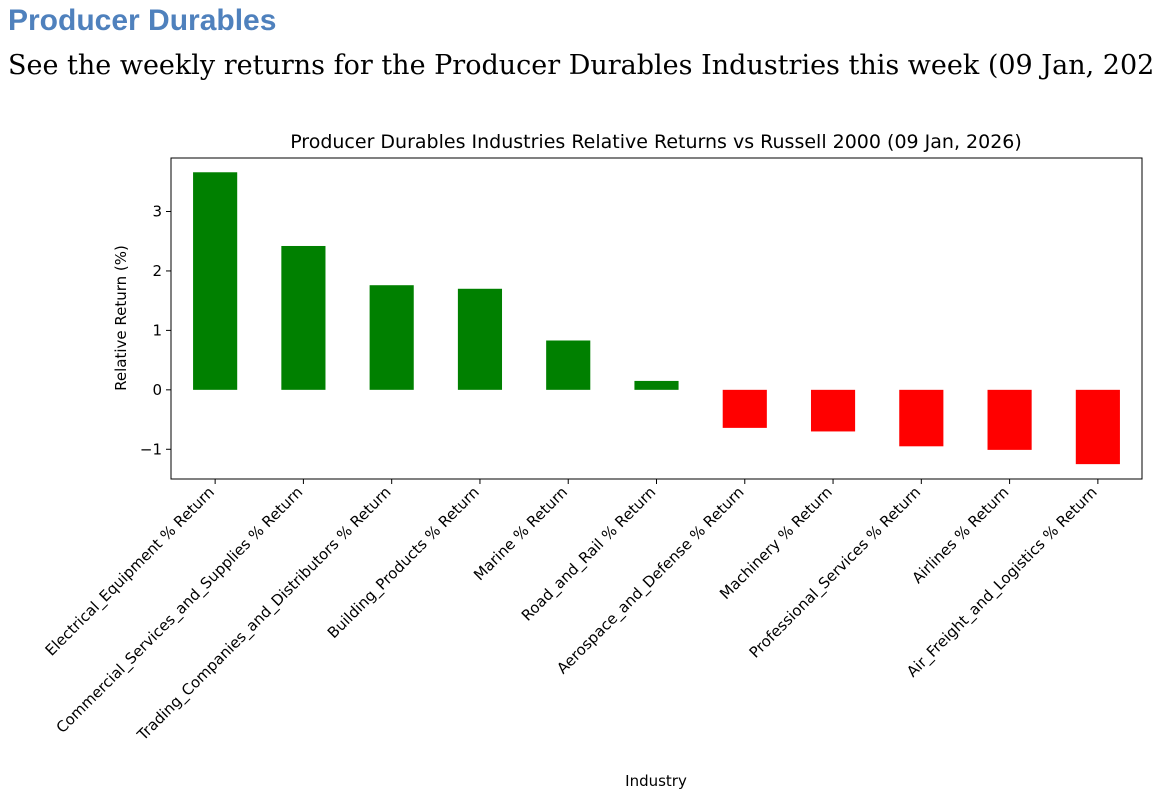 This screenshot has height=799, width=1155. I want to click on y-tick-label: 0, so click(157, 390).